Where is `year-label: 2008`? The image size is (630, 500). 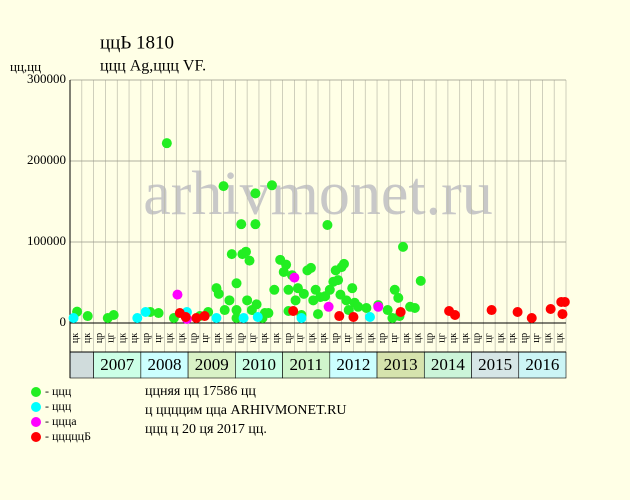 year-label: 2008 is located at coordinates (164, 364).